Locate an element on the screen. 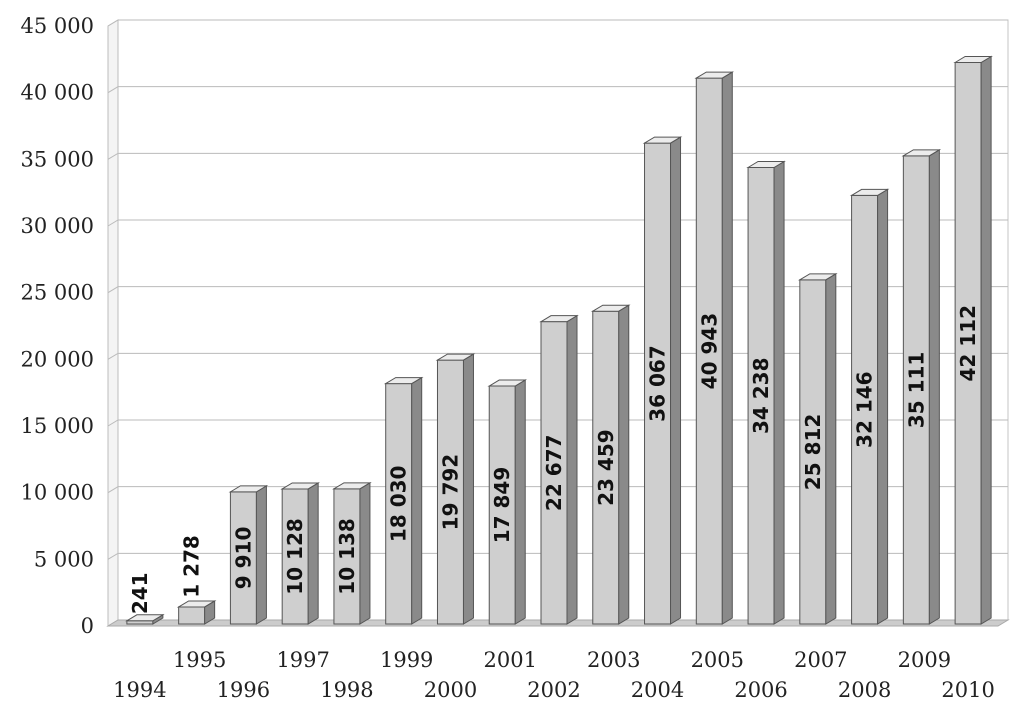 This screenshot has width=1023, height=714. data-label: 18 030 is located at coordinates (399, 504).